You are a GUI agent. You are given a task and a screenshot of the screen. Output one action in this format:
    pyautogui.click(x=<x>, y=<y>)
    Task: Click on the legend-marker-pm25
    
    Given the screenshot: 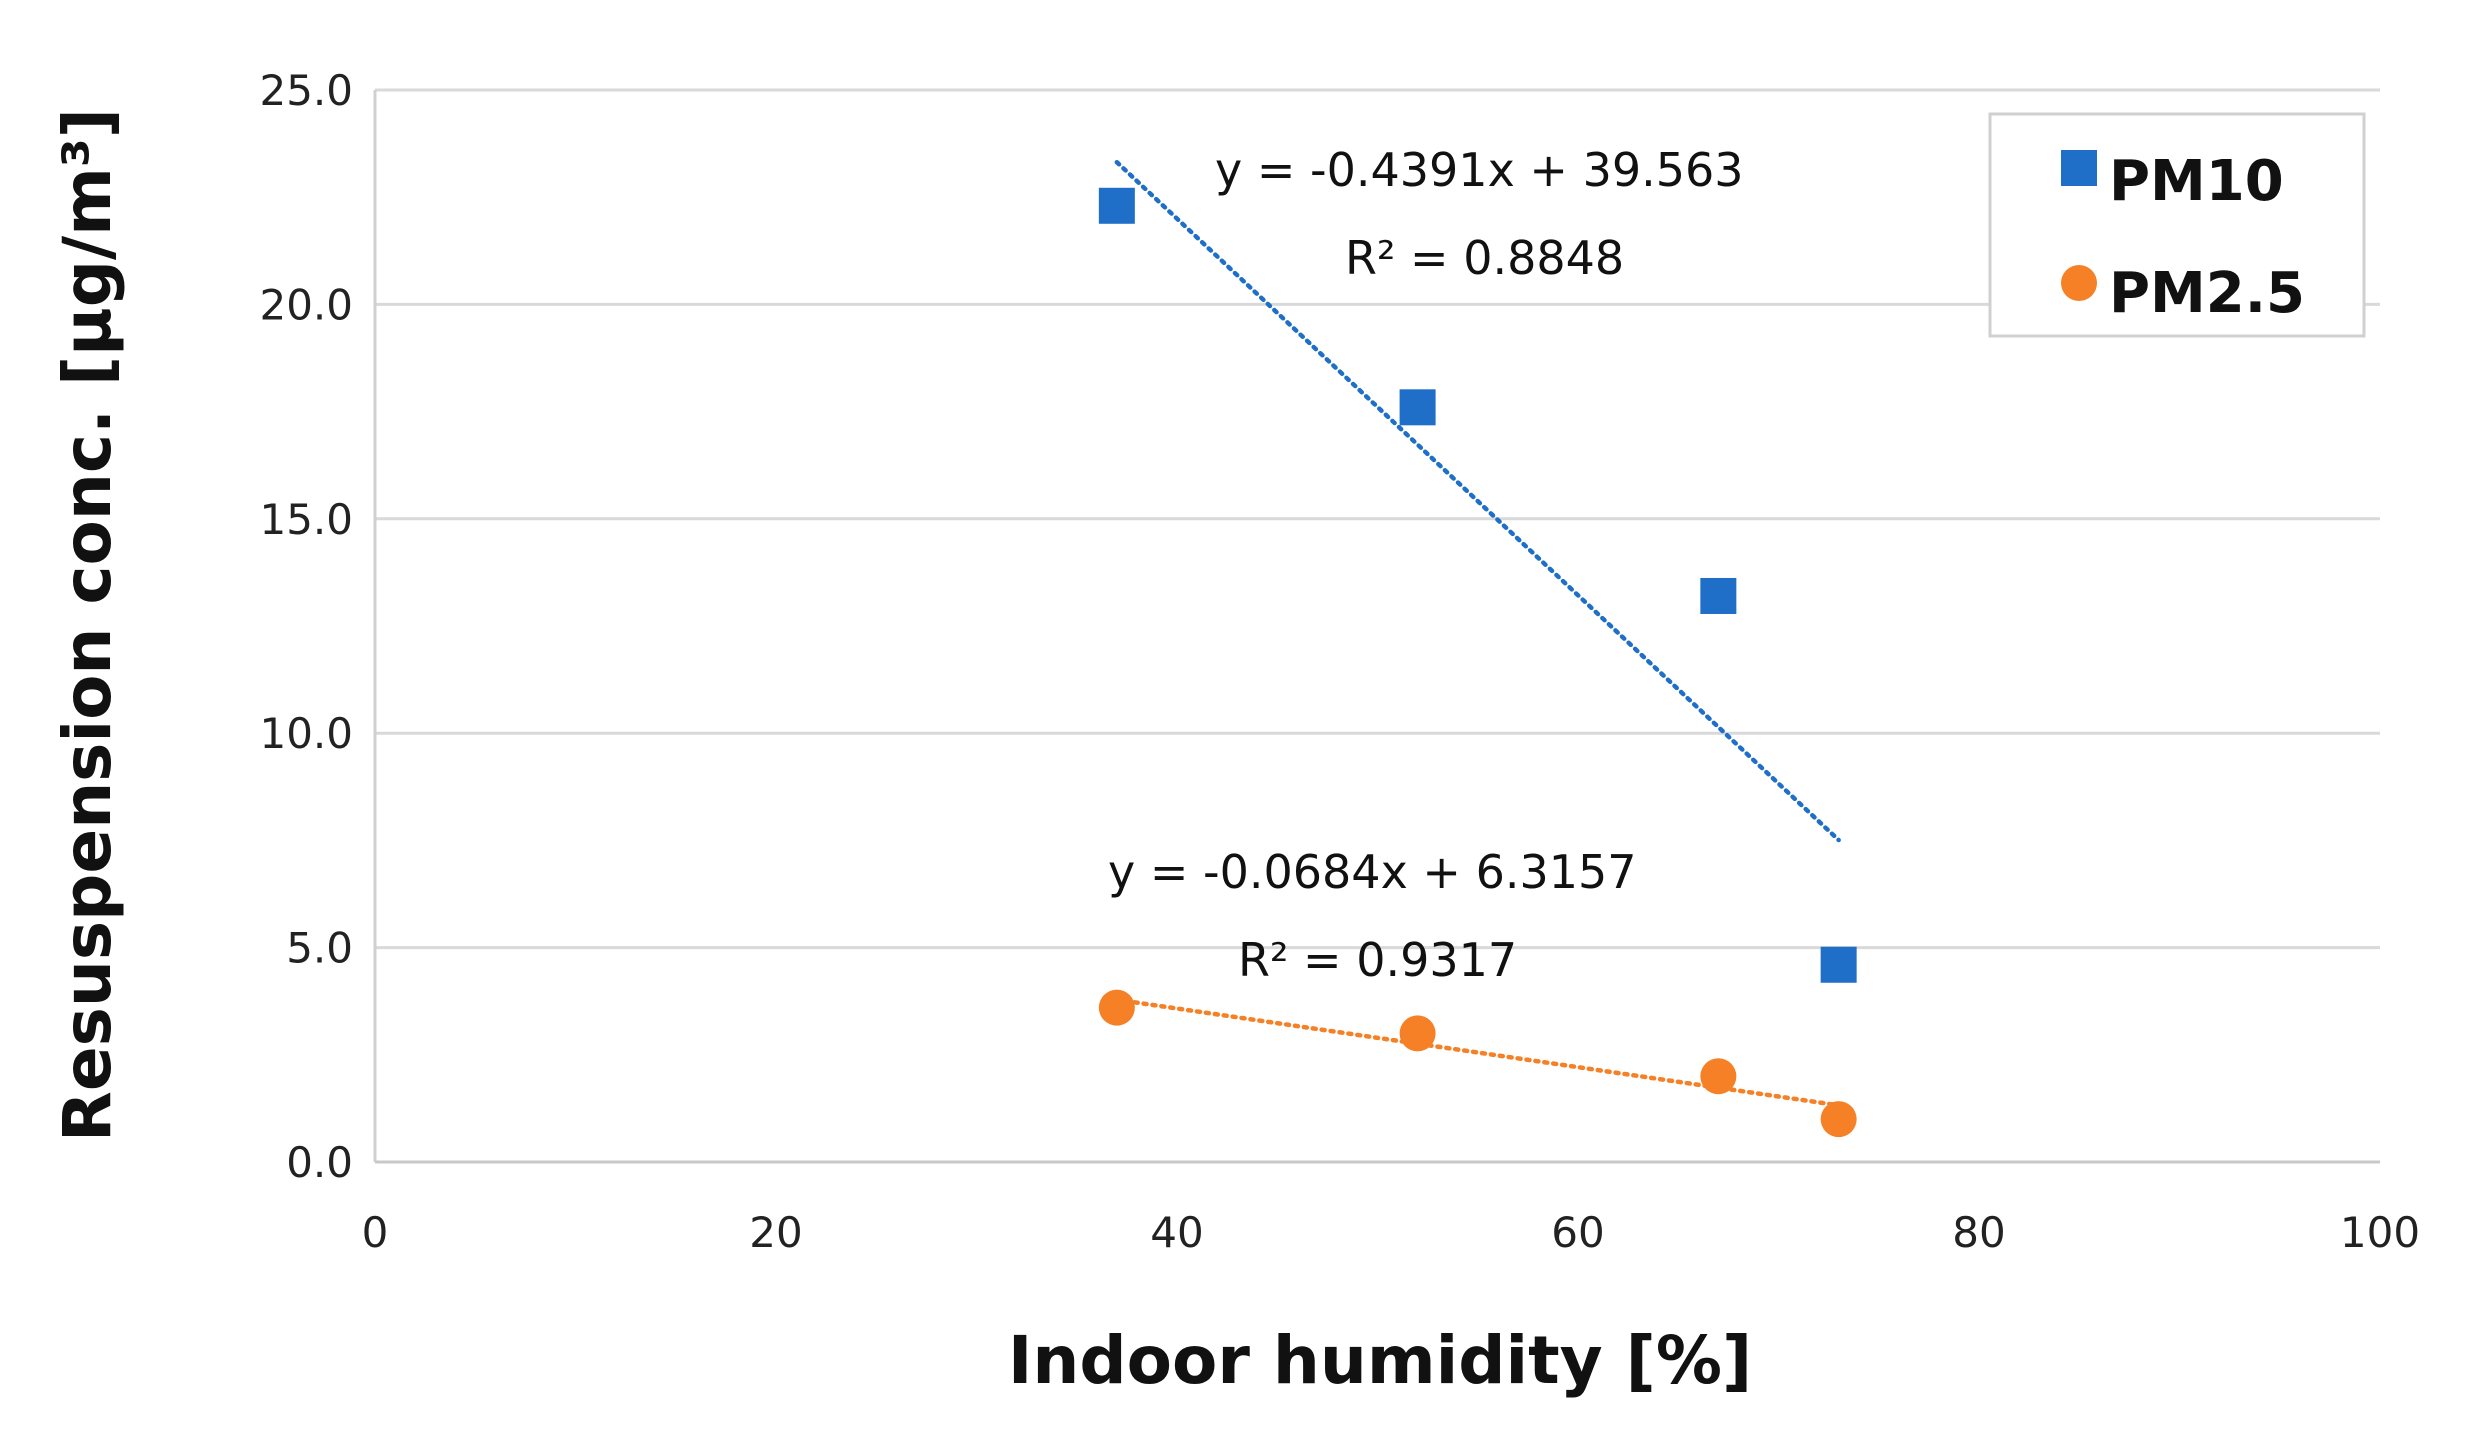 What is the action you would take?
    pyautogui.click(x=2079, y=283)
    